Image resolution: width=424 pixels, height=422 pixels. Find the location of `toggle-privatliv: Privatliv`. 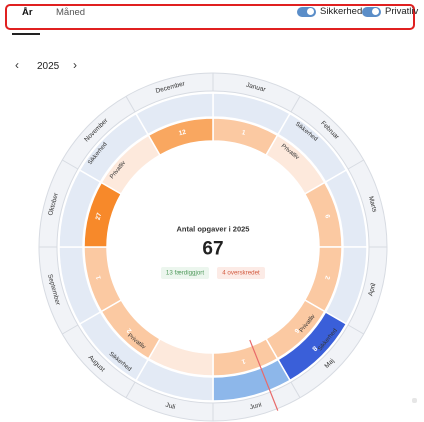

toggle-privatliv: Privatliv is located at coordinates (390, 11).